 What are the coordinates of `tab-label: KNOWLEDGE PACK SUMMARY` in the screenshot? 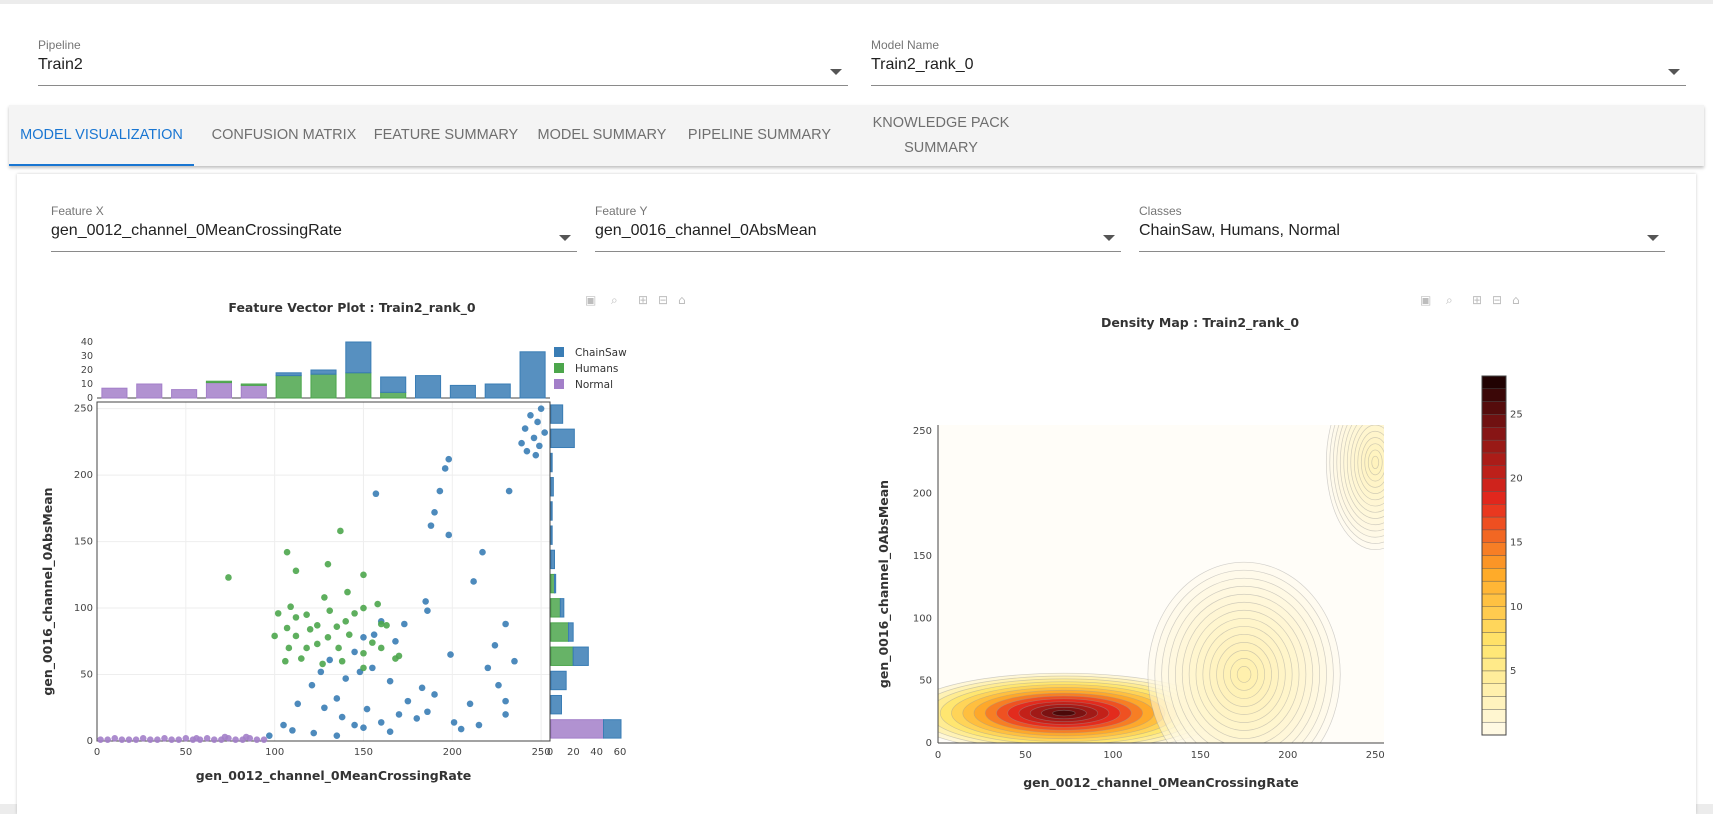 It's located at (941, 135).